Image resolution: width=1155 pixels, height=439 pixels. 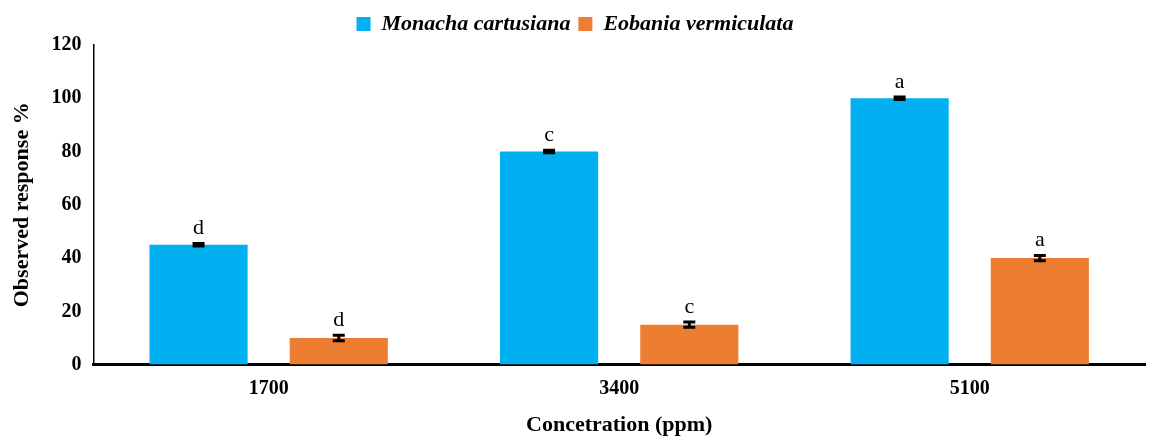 I want to click on legend-label: Eobania vermiculata, so click(x=698, y=22).